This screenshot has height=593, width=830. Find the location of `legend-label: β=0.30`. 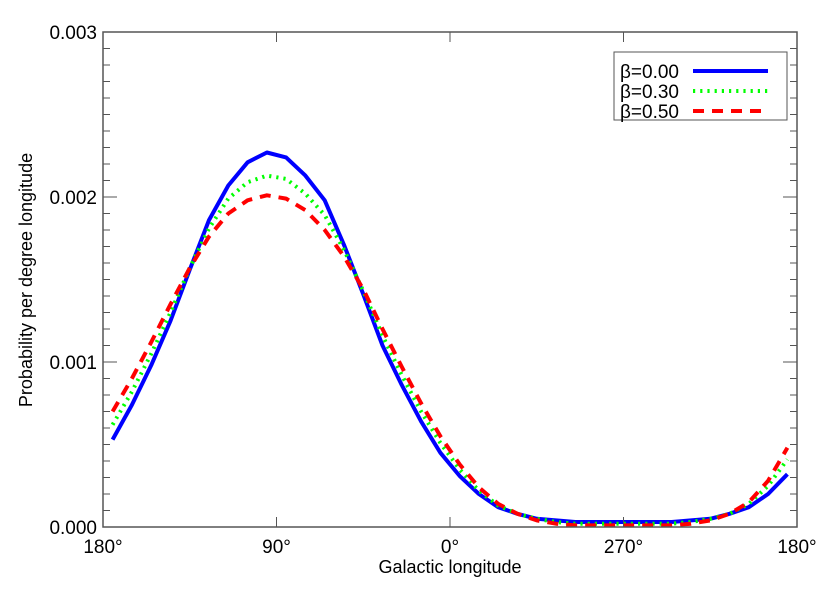

legend-label: β=0.30 is located at coordinates (649, 92).